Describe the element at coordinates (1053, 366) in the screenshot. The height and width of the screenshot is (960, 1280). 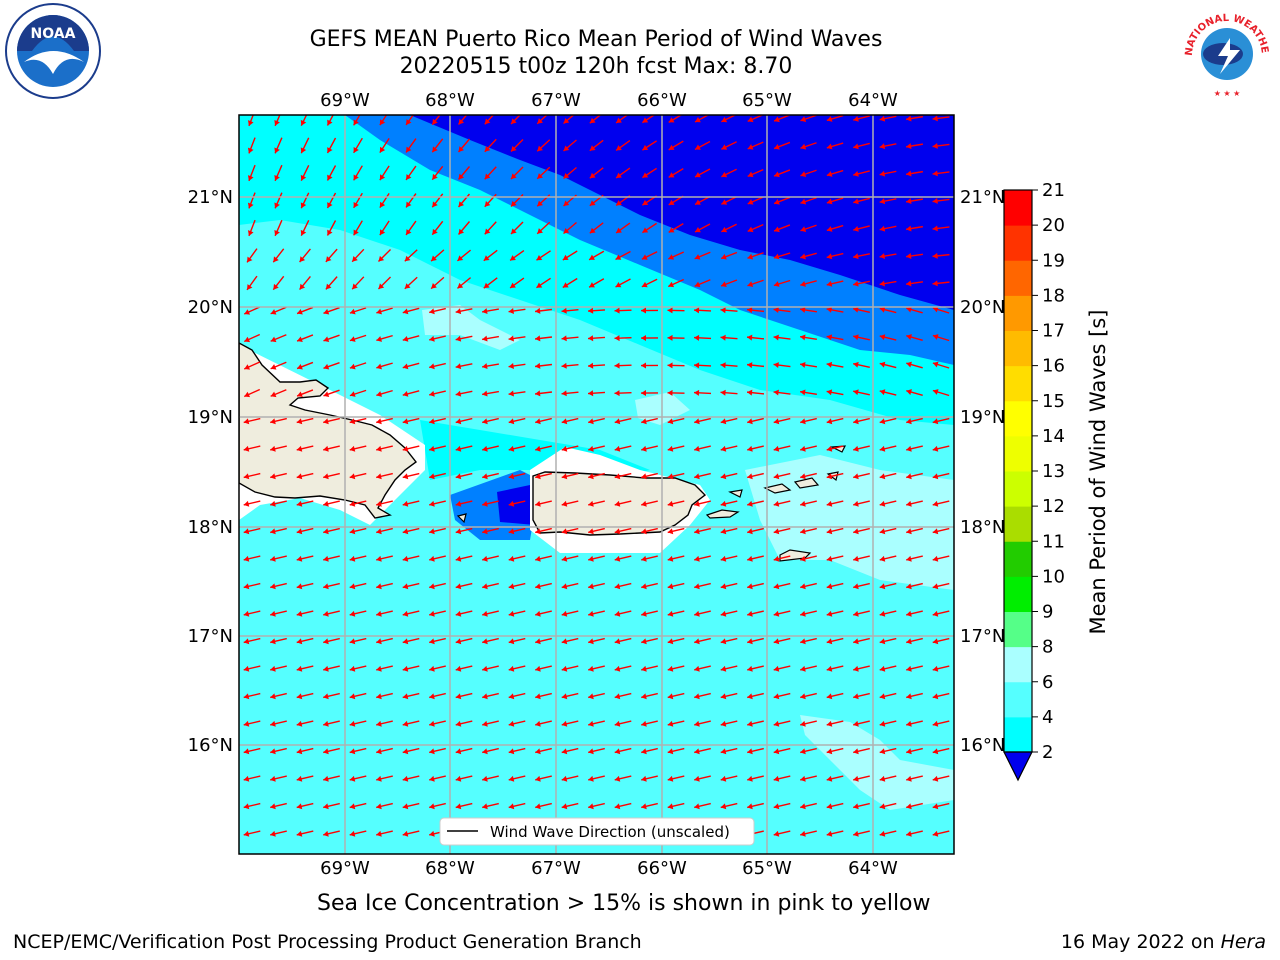
I see `colorbar-tick-label: 16` at that location.